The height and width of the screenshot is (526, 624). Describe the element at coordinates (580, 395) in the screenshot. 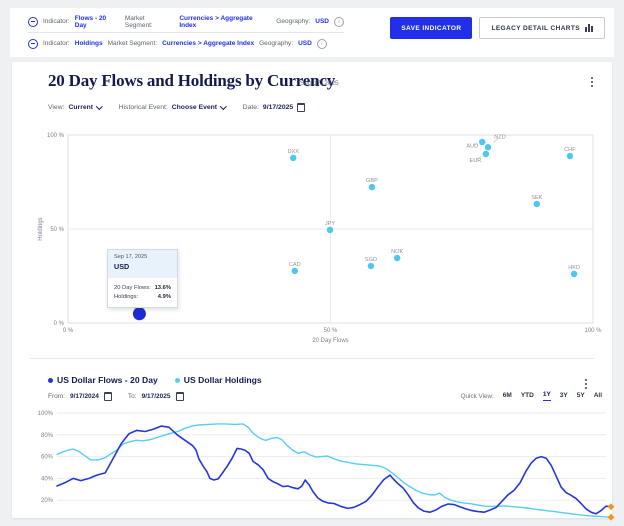

I see `quick-view-5y: 5Y` at that location.